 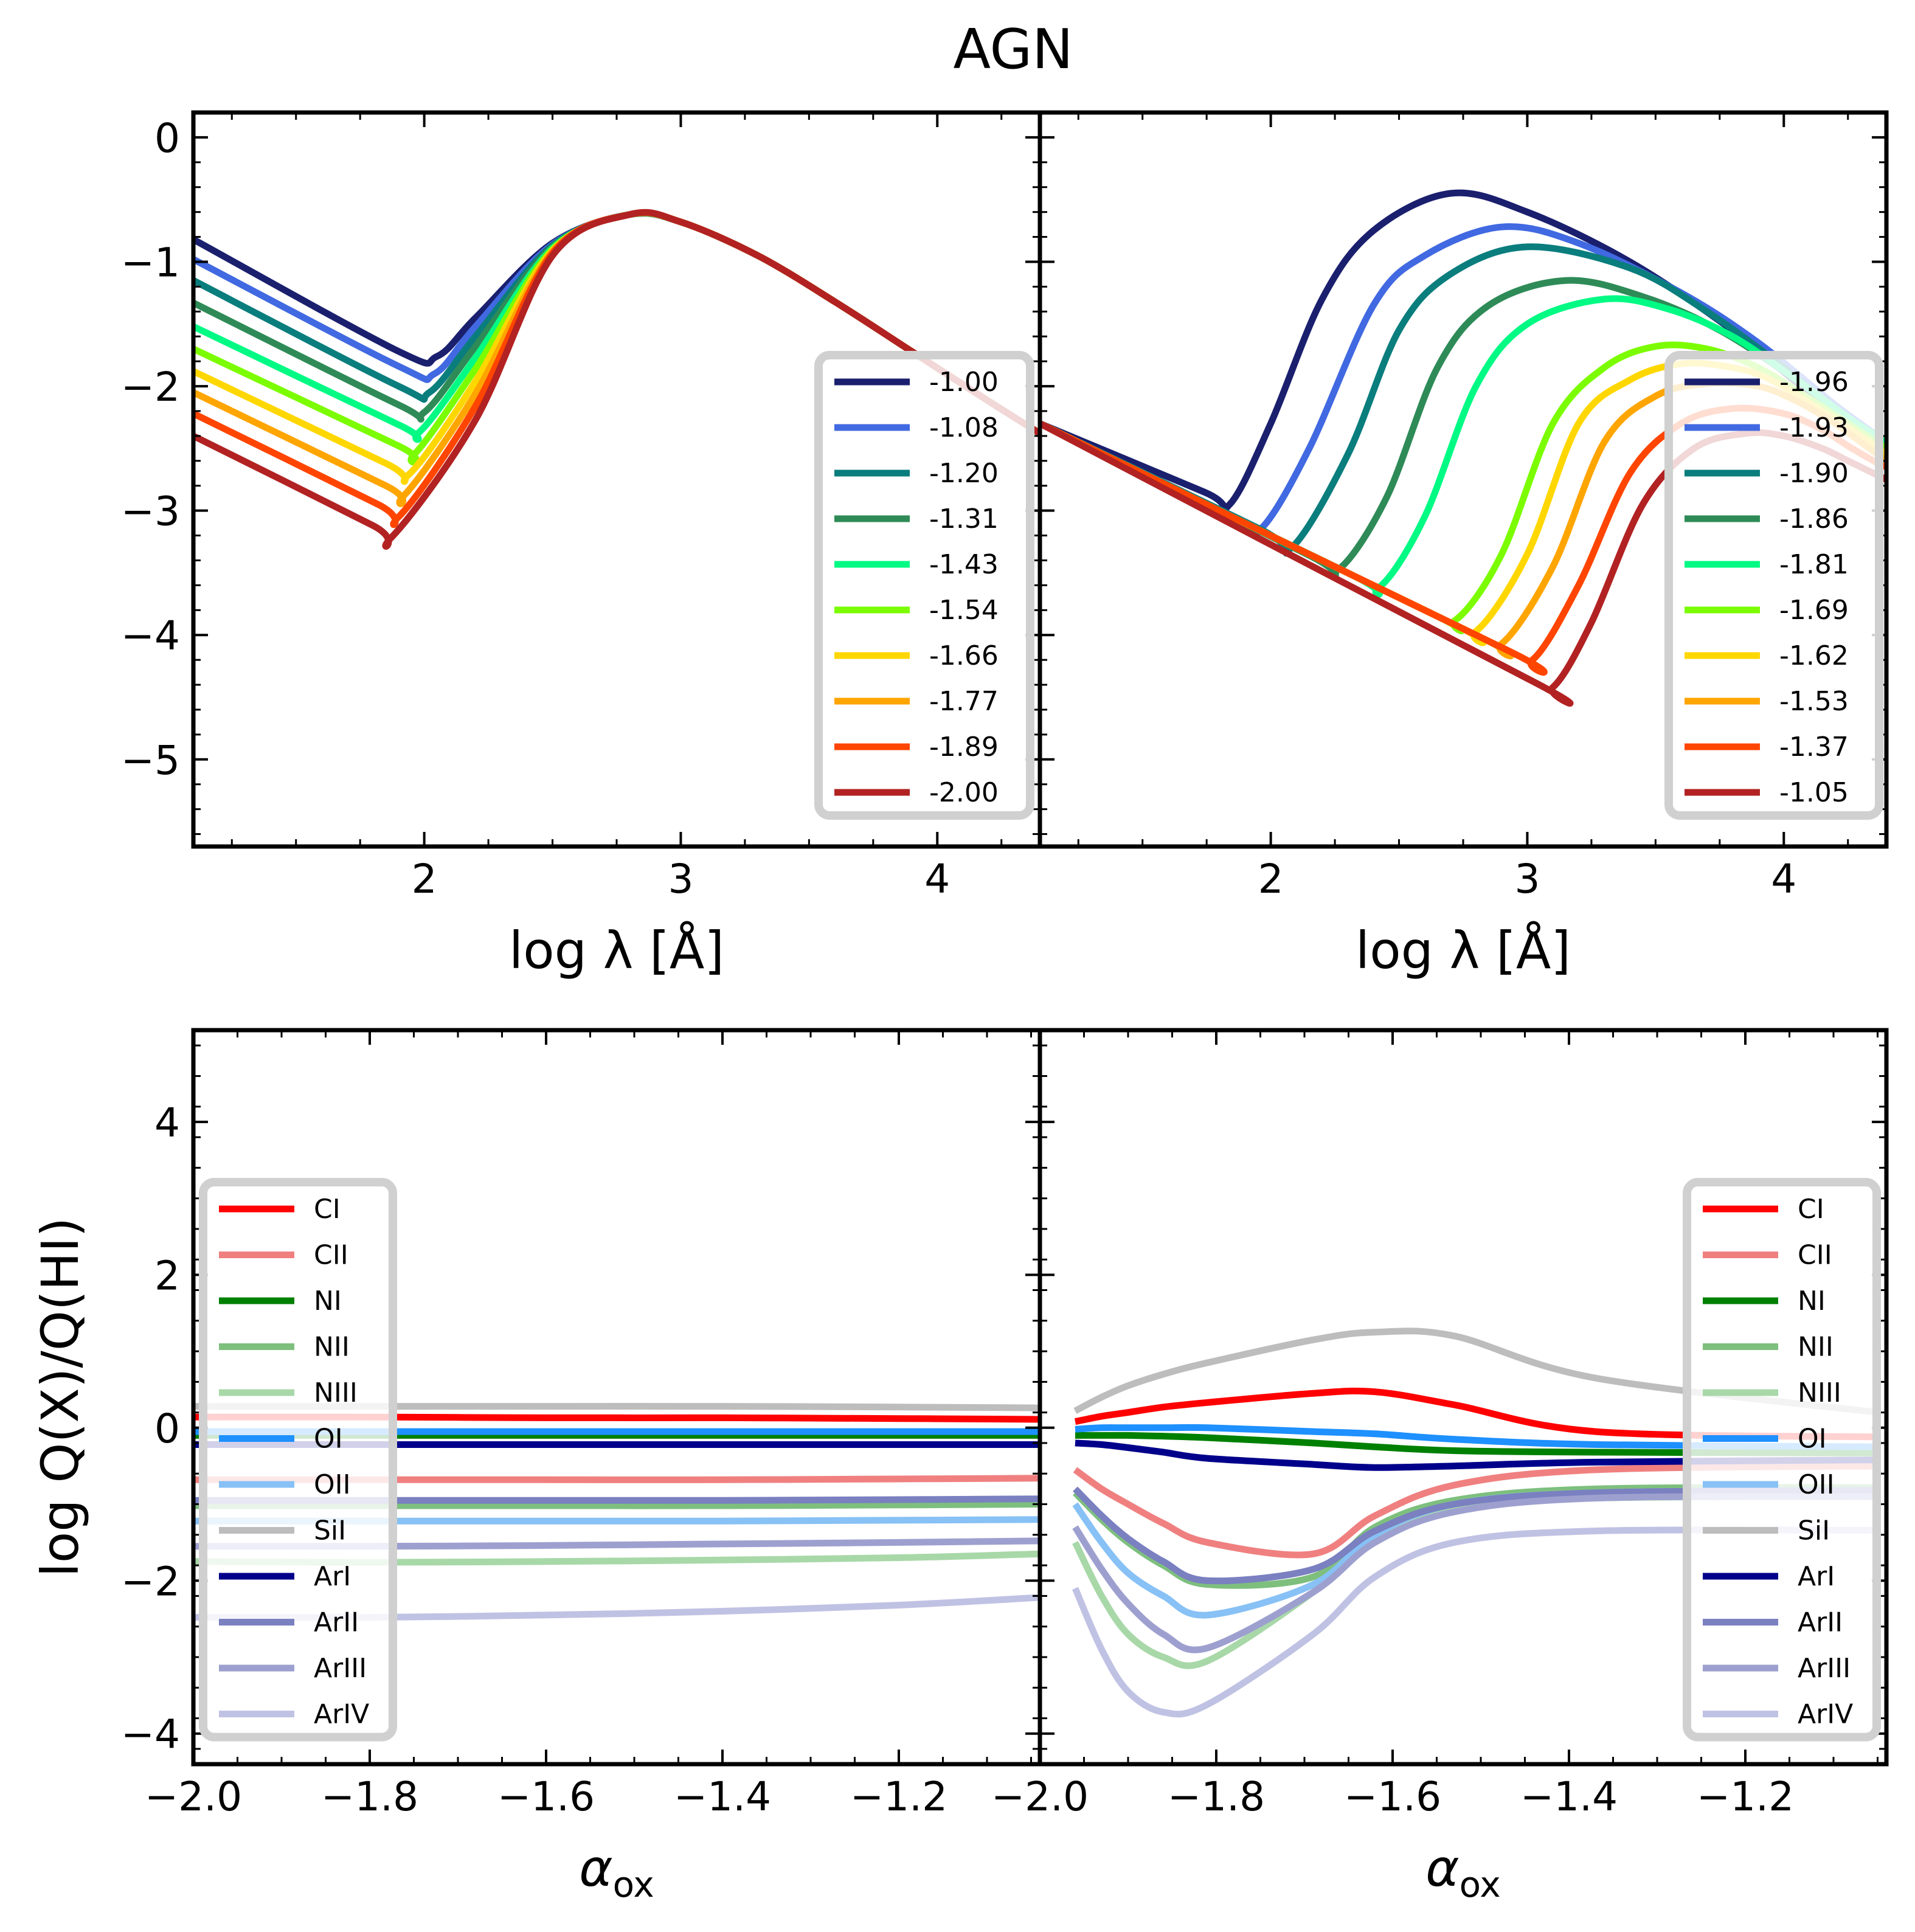 What do you see at coordinates (964, 610) in the screenshot?
I see `legend-label-1-54: -1.54` at bounding box center [964, 610].